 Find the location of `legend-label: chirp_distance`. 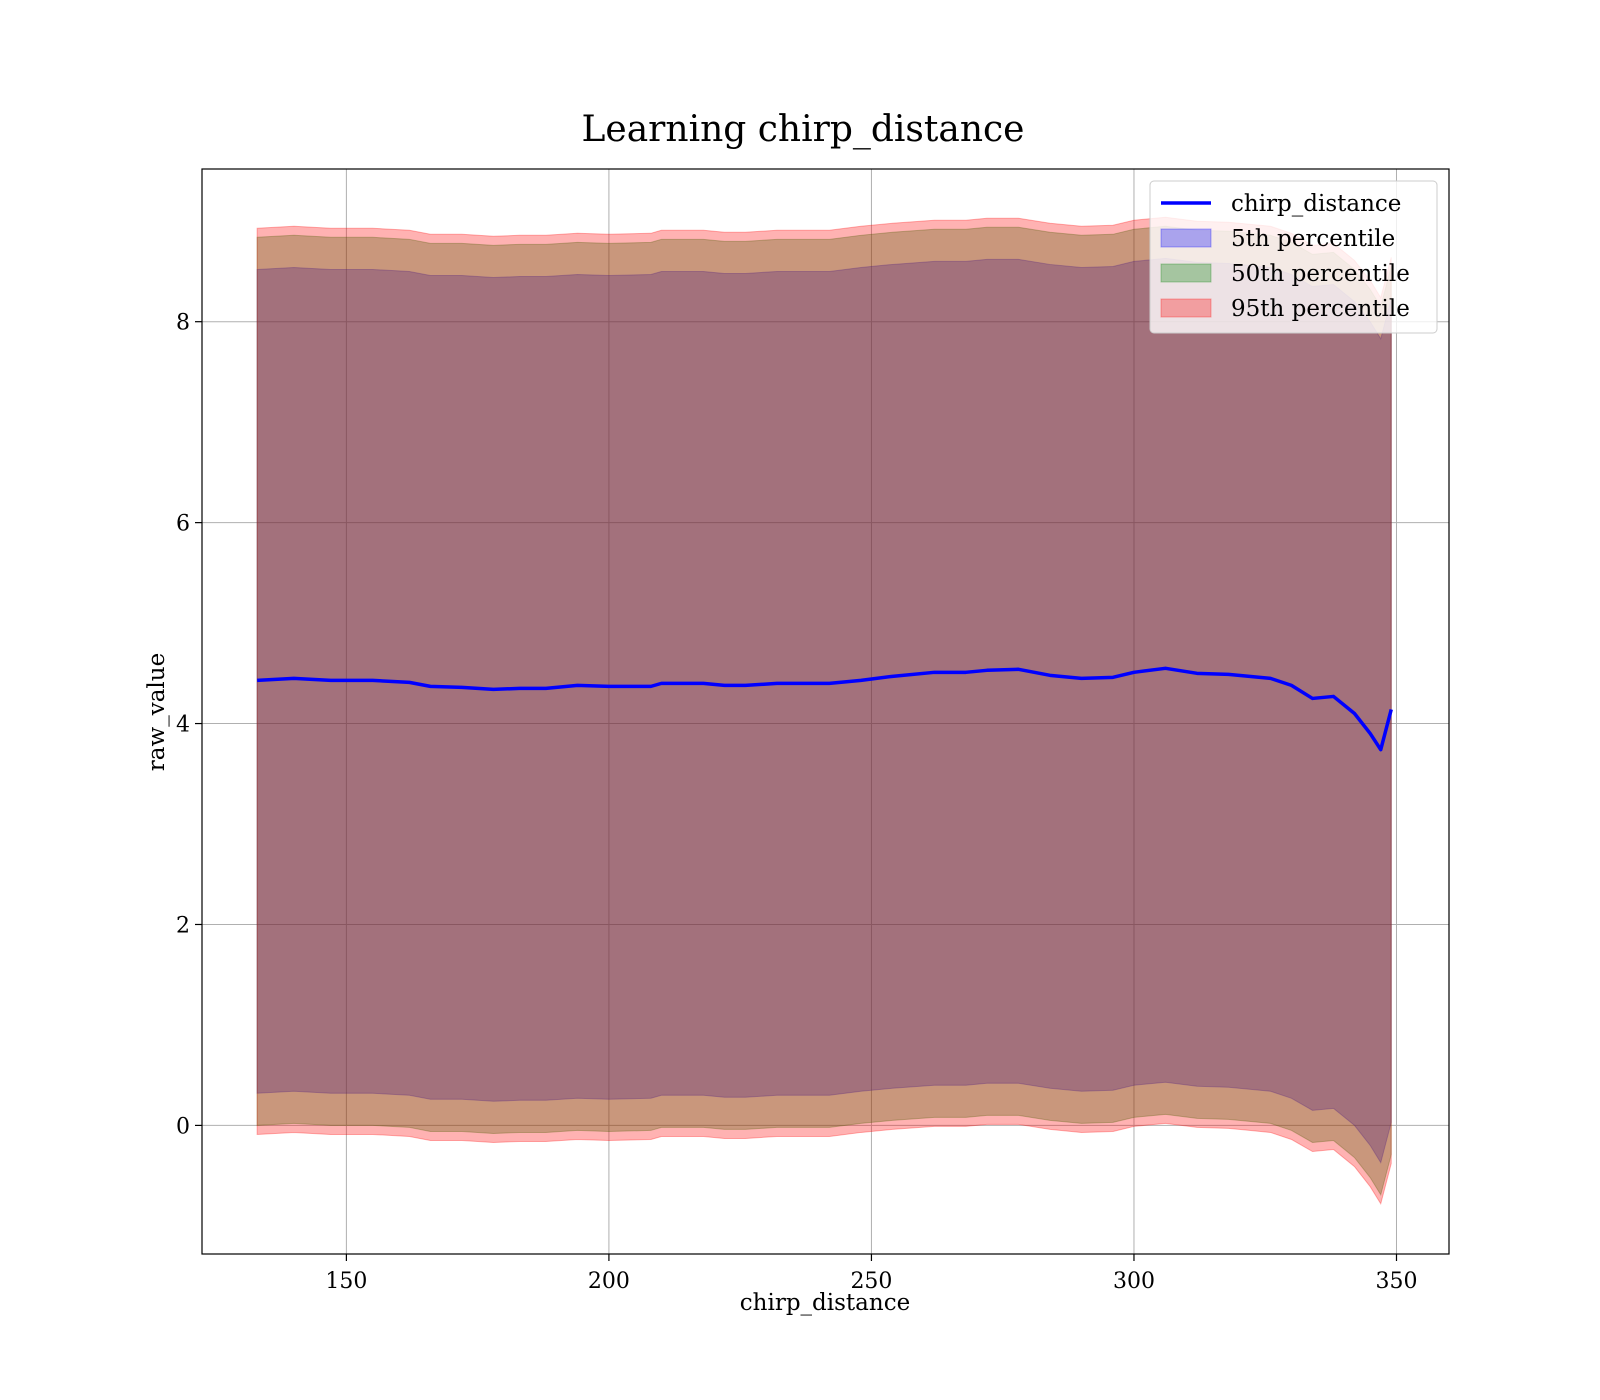

legend-label: chirp_distance is located at coordinates (1316, 204).